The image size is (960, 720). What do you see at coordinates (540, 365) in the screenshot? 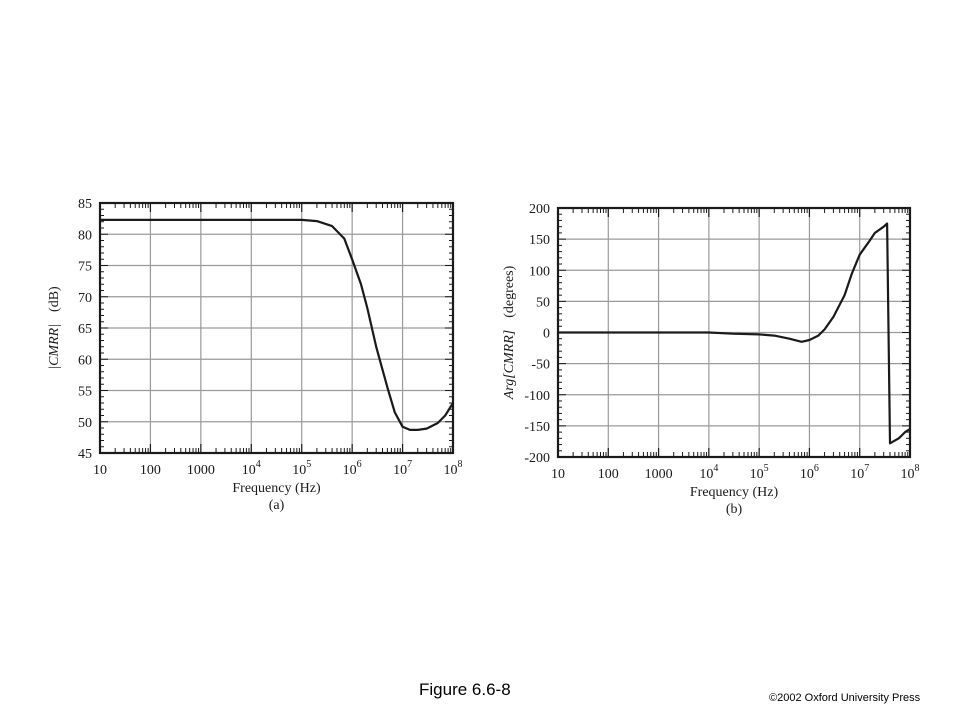
I see `y-tick-label: -50` at bounding box center [540, 365].